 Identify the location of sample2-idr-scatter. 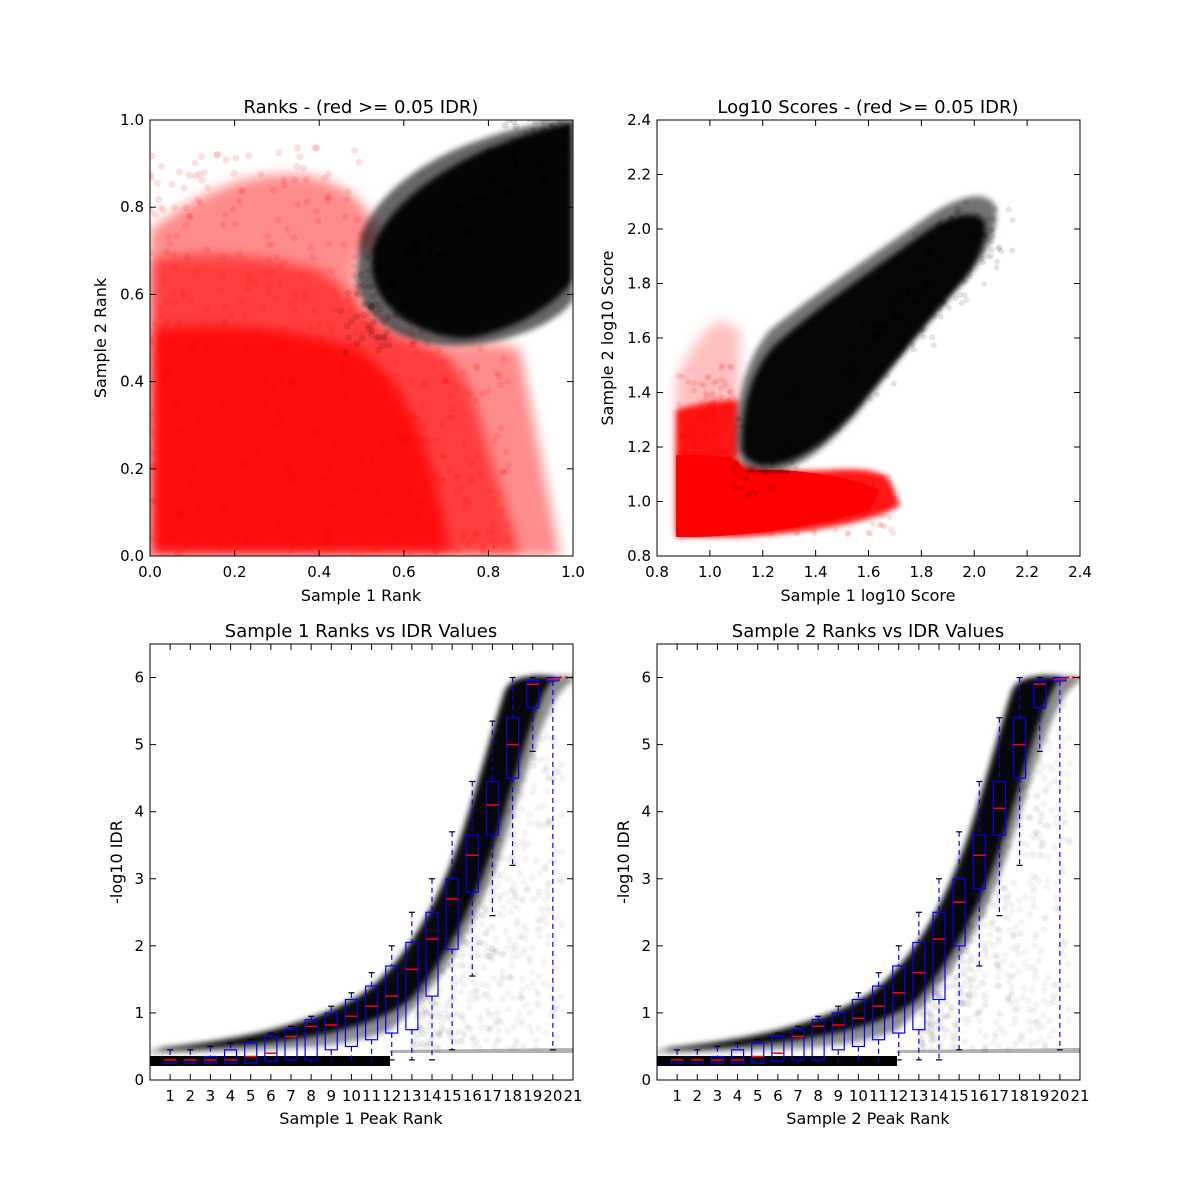
(994, 878).